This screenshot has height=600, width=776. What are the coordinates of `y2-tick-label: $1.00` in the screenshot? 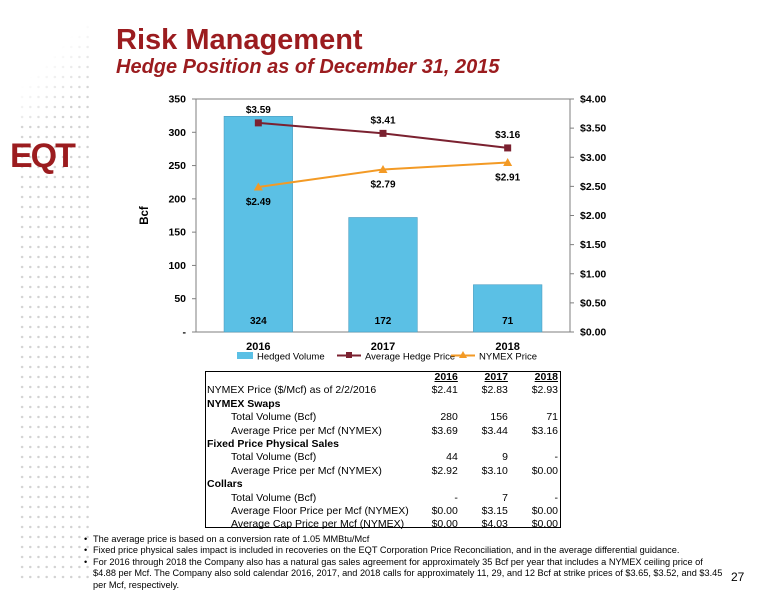 It's located at (593, 274).